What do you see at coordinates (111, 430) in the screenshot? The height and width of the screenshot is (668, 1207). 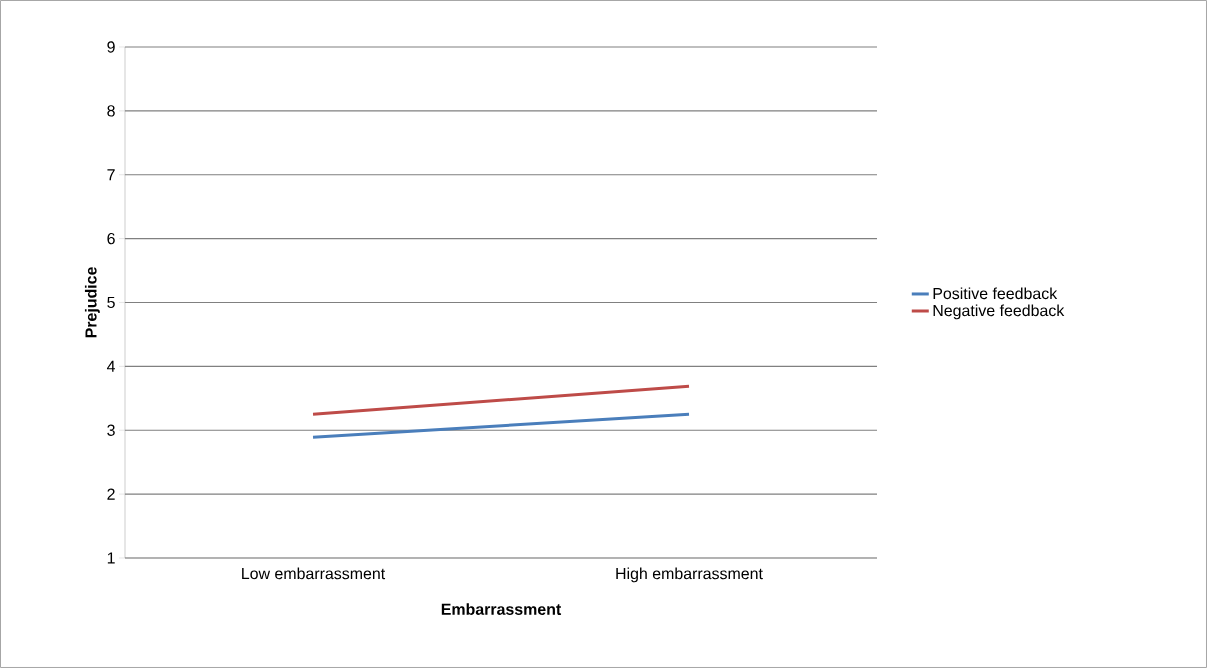 I see `y-tick-label: 3` at bounding box center [111, 430].